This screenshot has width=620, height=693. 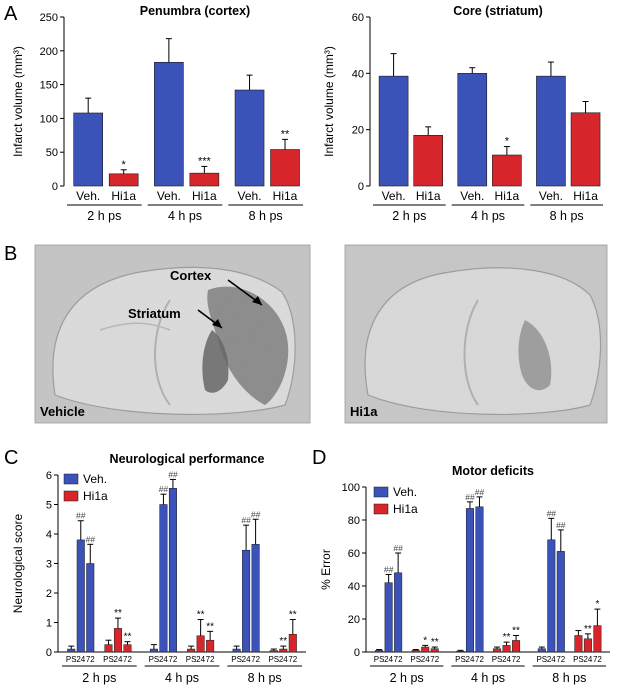 What do you see at coordinates (49, 52) in the screenshot?
I see `y-tick-label: 200` at bounding box center [49, 52].